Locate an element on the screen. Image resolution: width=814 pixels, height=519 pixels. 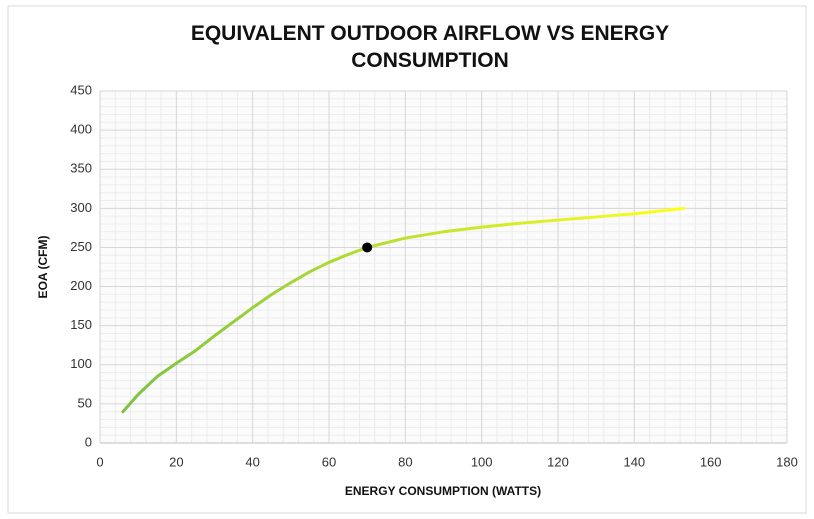
x-tick-label: 40 is located at coordinates (252, 461).